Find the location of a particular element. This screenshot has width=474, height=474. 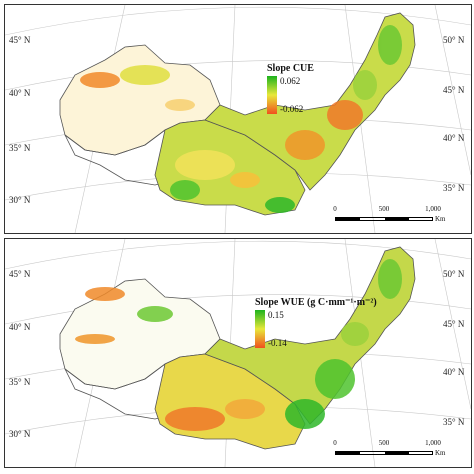

legend-min: -0.062 is located at coordinates (292, 109).